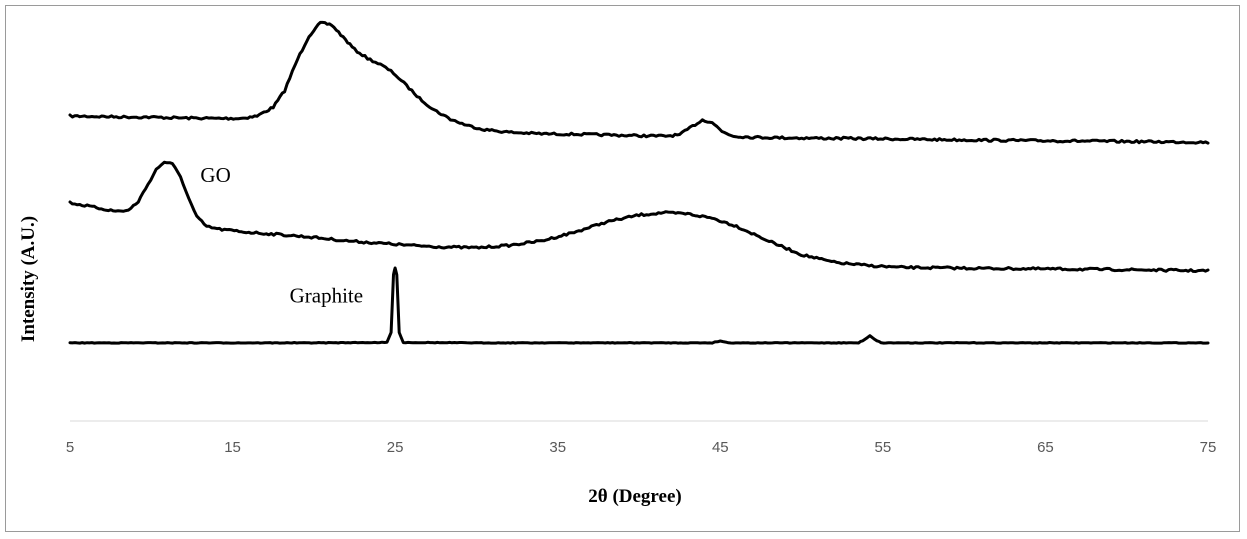  What do you see at coordinates (641, 447) in the screenshot?
I see `x-tick-labels: 5 15 25 35 45 55 65 75` at bounding box center [641, 447].